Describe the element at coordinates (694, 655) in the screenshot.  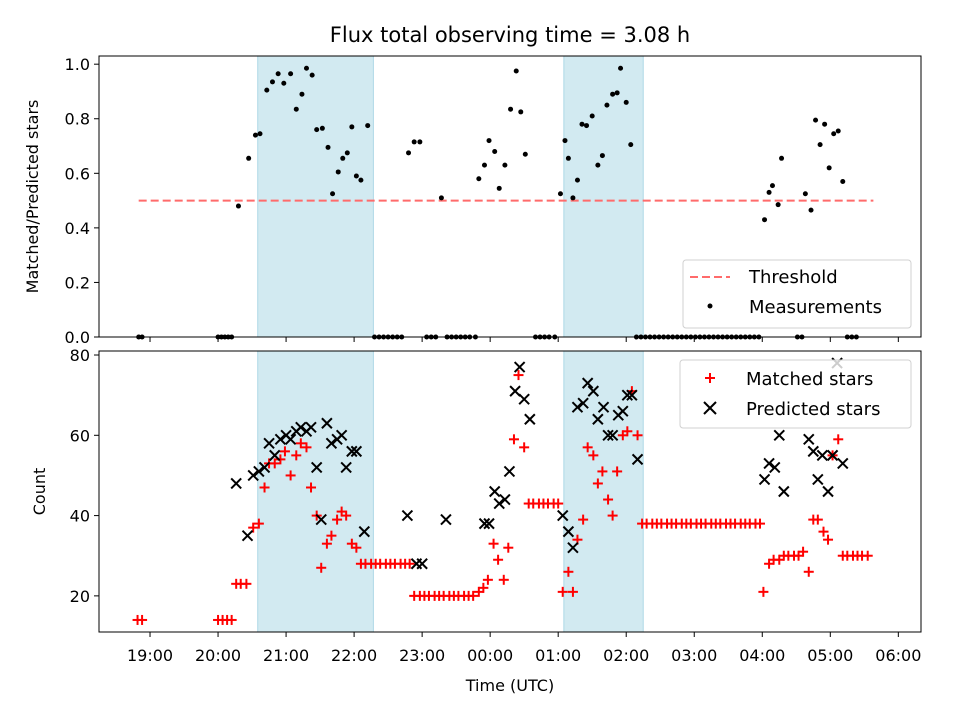
I see `time-x-tick-label: 03:00` at that location.